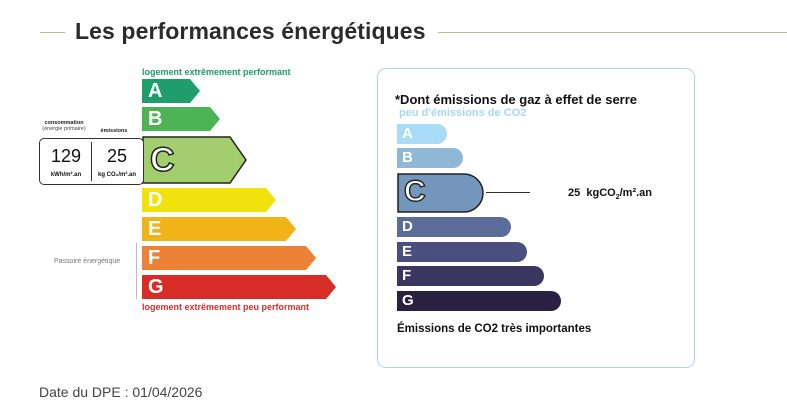  I want to click on ges-class-b: B, so click(430, 158).